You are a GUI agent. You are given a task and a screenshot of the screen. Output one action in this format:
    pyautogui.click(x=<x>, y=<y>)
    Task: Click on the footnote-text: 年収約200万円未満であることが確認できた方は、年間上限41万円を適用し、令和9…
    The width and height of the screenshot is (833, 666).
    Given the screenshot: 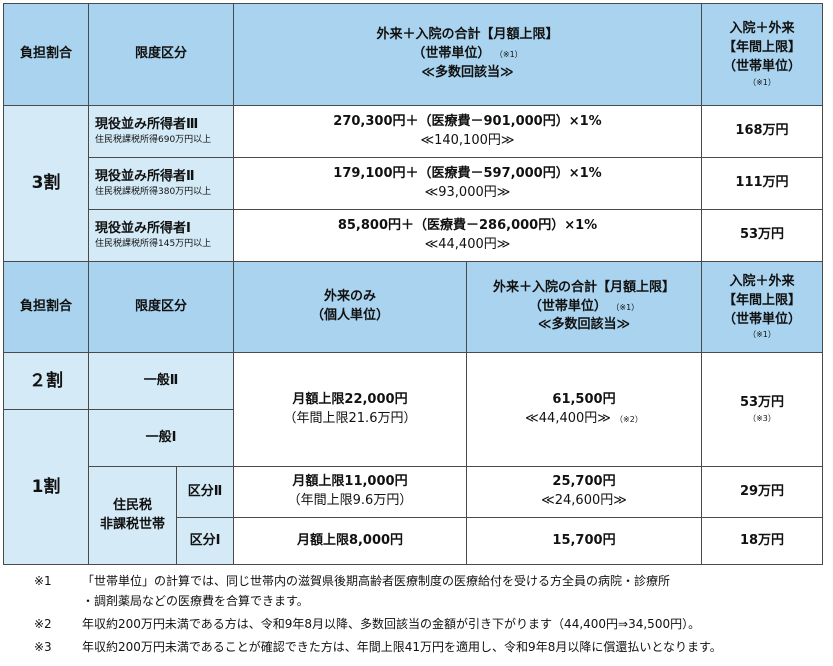 What is the action you would take?
    pyautogui.click(x=402, y=647)
    